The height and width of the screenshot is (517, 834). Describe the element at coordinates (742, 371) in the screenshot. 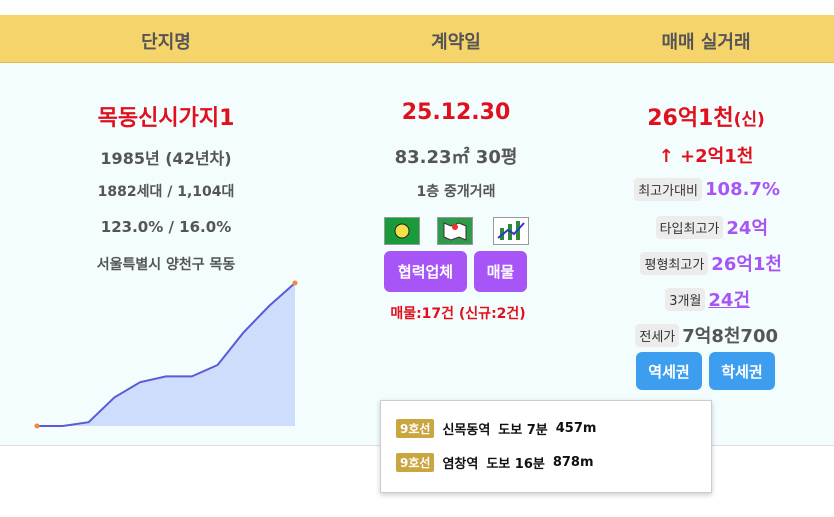

I see `school-button: 학세권` at that location.